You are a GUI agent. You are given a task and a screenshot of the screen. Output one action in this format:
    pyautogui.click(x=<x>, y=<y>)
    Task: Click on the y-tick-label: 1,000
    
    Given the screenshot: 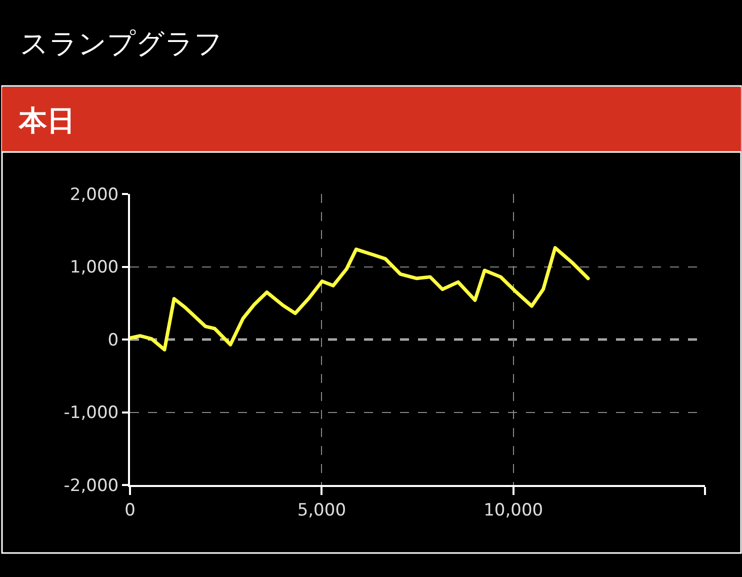 What is the action you would take?
    pyautogui.click(x=94, y=268)
    